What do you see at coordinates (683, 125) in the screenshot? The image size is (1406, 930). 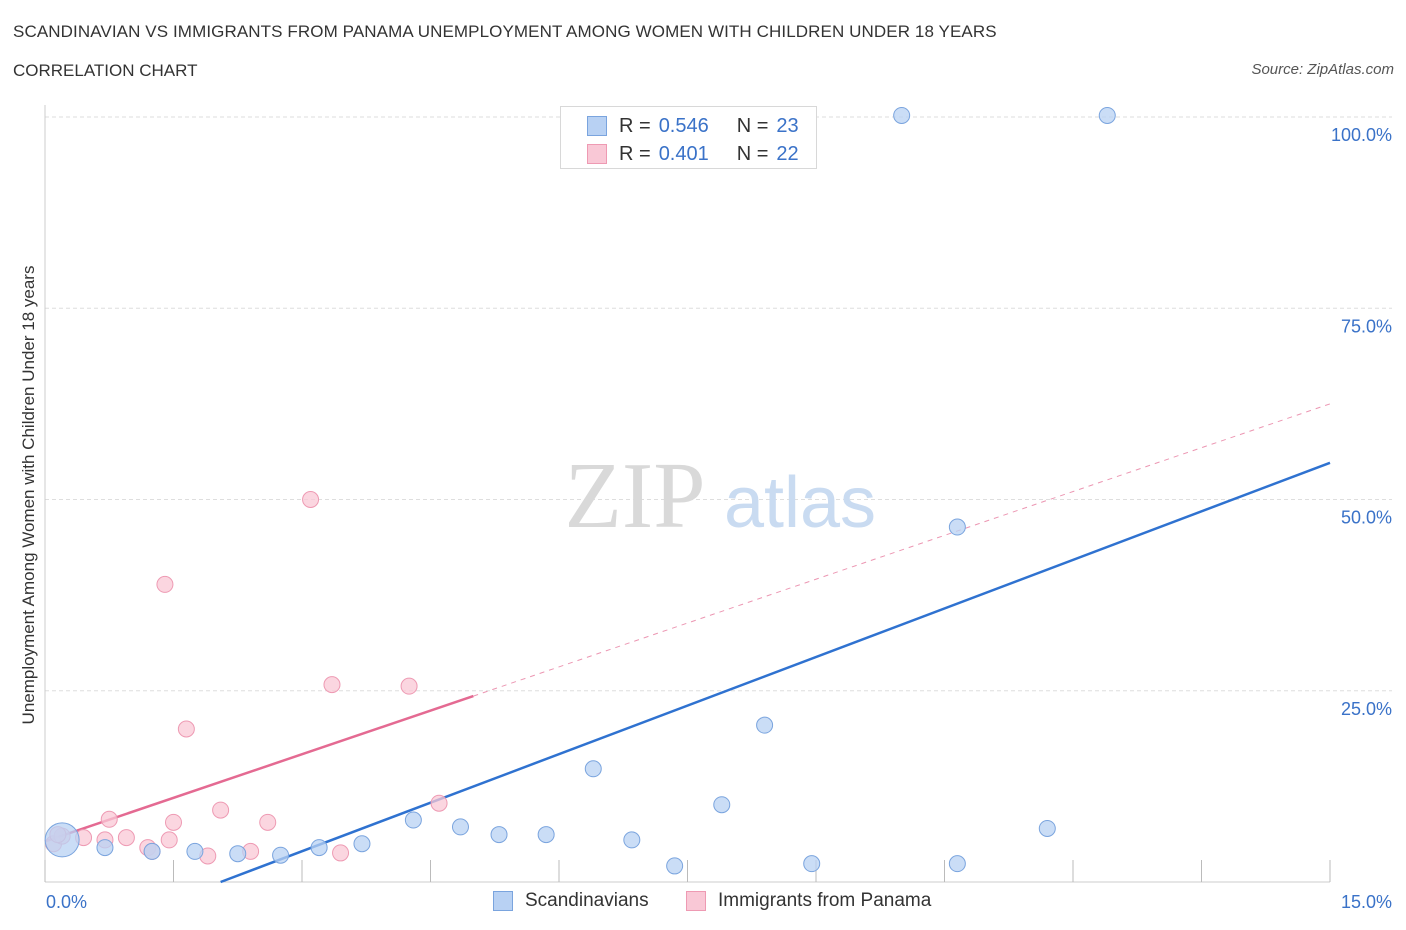 I see `legend-r-value: 0.546` at bounding box center [683, 125].